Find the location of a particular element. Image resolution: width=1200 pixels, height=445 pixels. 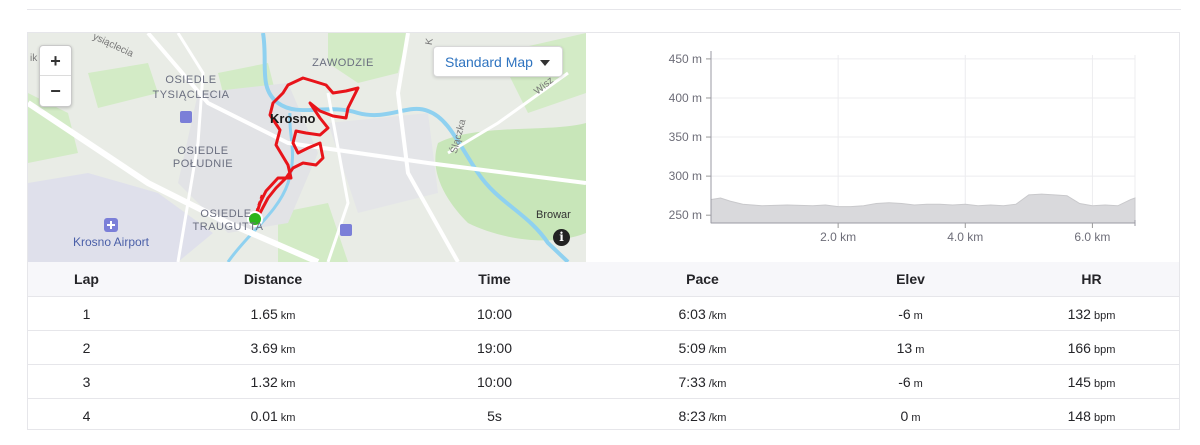

lap-hr: 166 bpm is located at coordinates (1091, 347).